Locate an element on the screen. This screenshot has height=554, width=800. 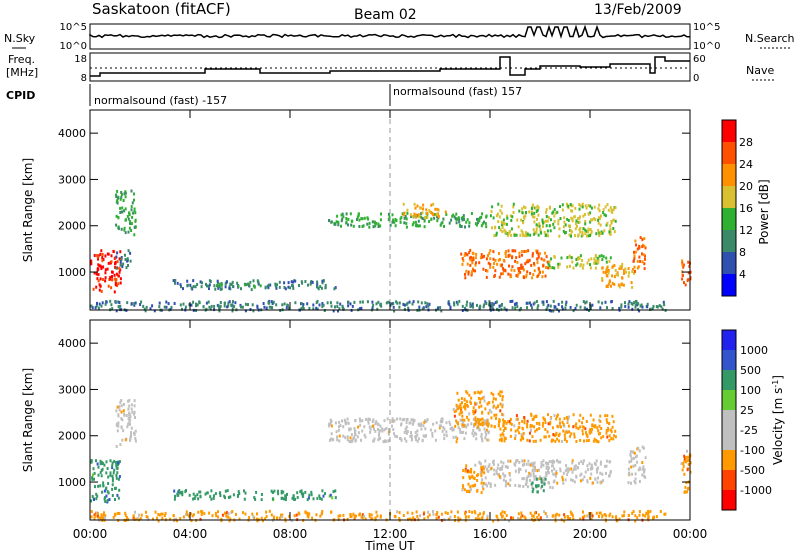
power-colorbar-tick: 4 is located at coordinates (742, 274).